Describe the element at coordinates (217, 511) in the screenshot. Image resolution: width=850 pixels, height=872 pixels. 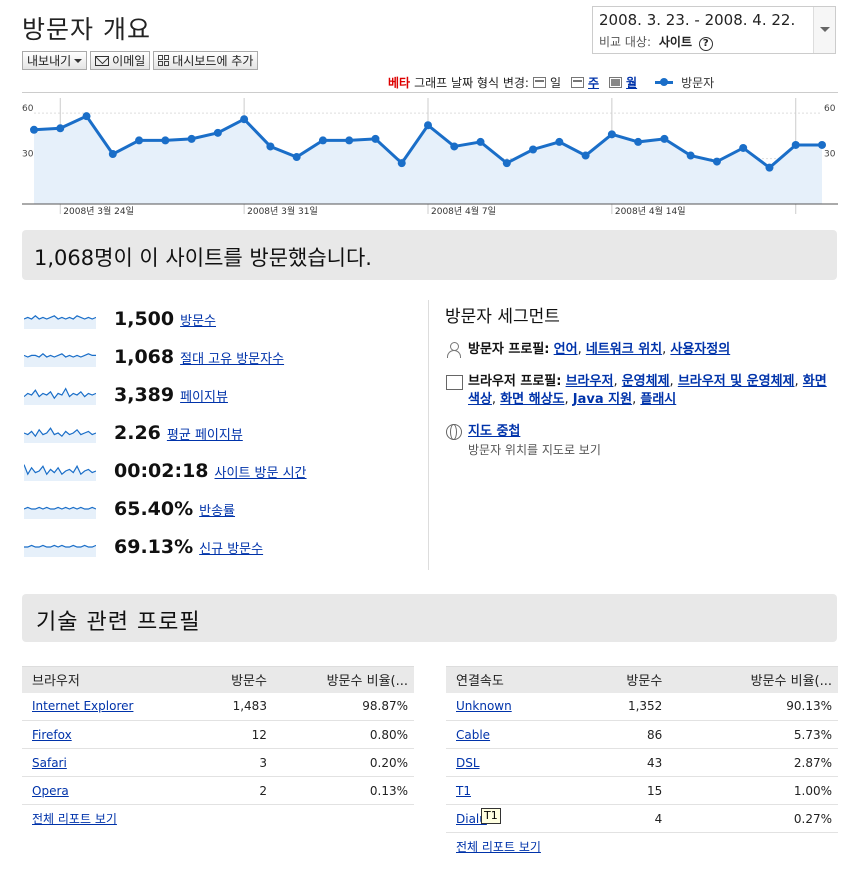
I see `metric-link: 반송률` at that location.